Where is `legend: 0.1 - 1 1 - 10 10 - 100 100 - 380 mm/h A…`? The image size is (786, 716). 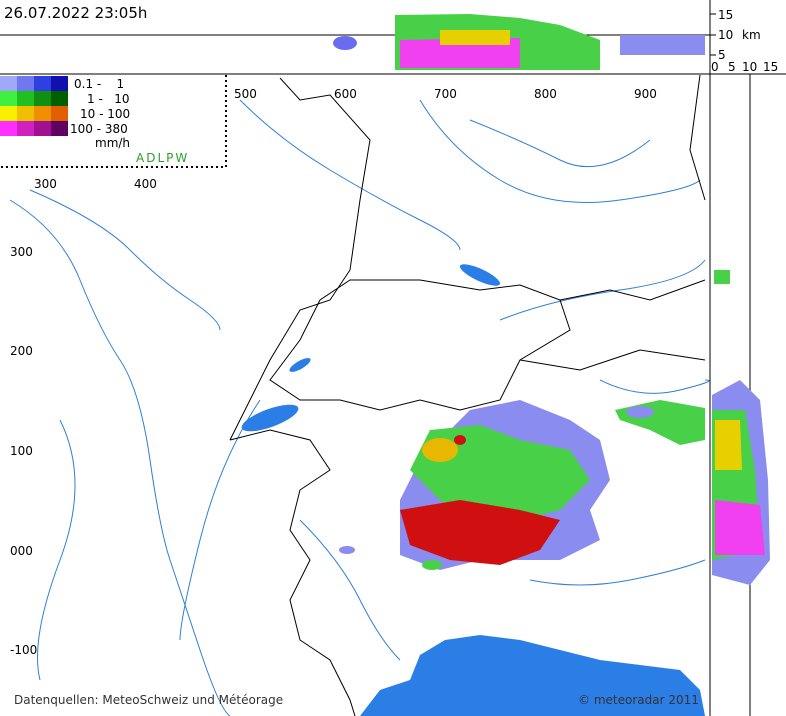
legend: 0.1 - 1 1 - 10 10 - 100 100 - 380 mm/h A… is located at coordinates (113, 121).